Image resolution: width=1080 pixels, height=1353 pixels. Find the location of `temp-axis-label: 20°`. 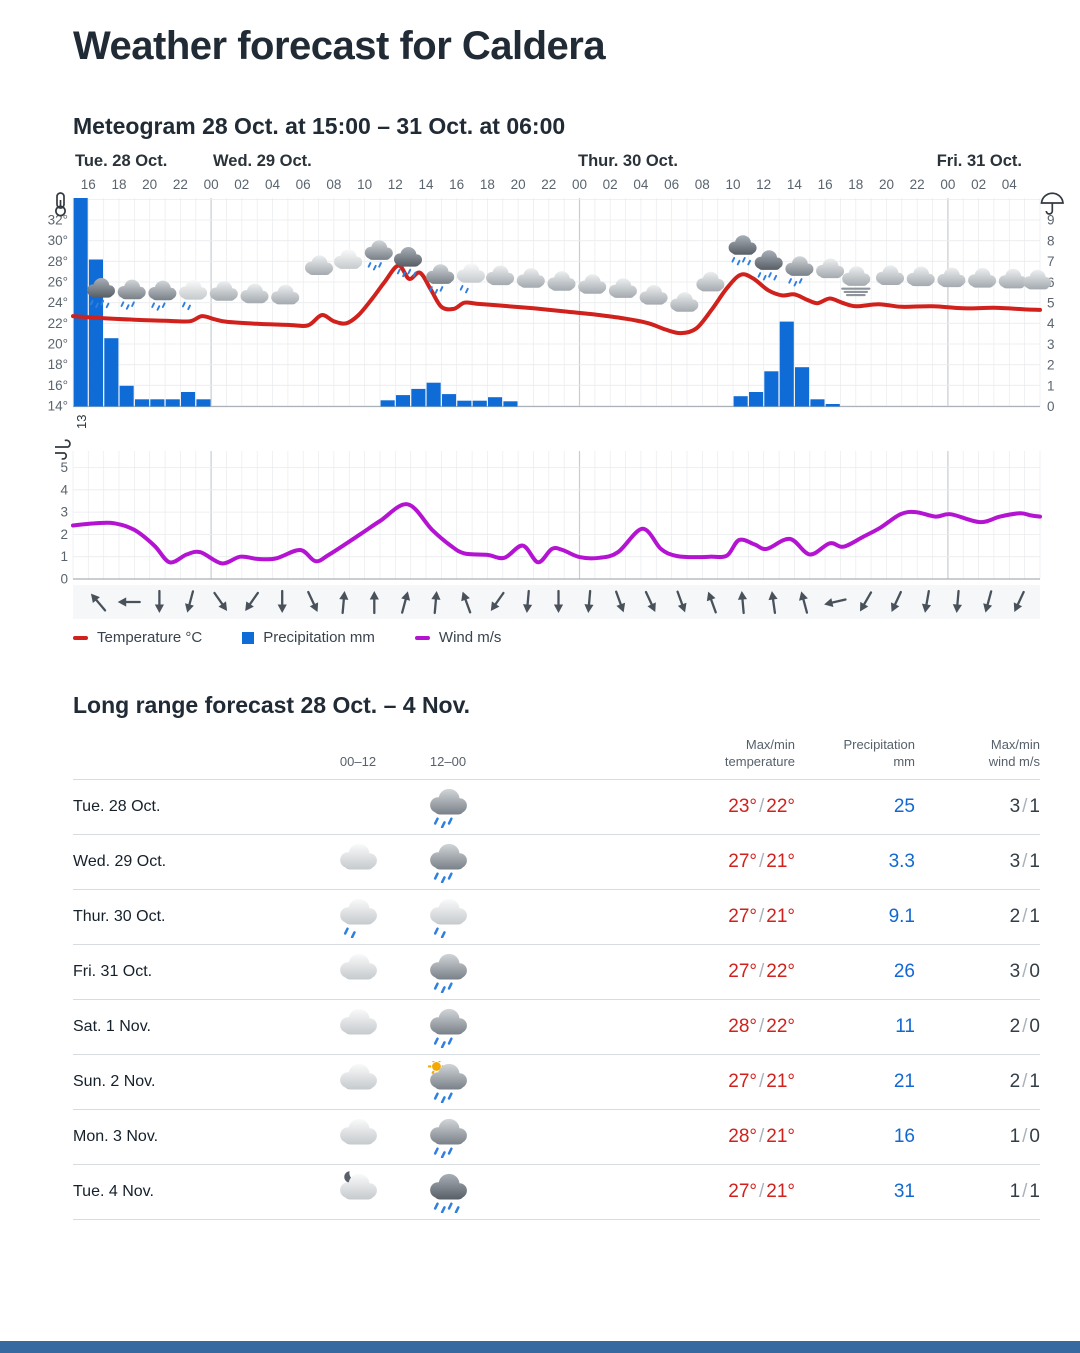

temp-axis-label: 20° is located at coordinates (58, 344).